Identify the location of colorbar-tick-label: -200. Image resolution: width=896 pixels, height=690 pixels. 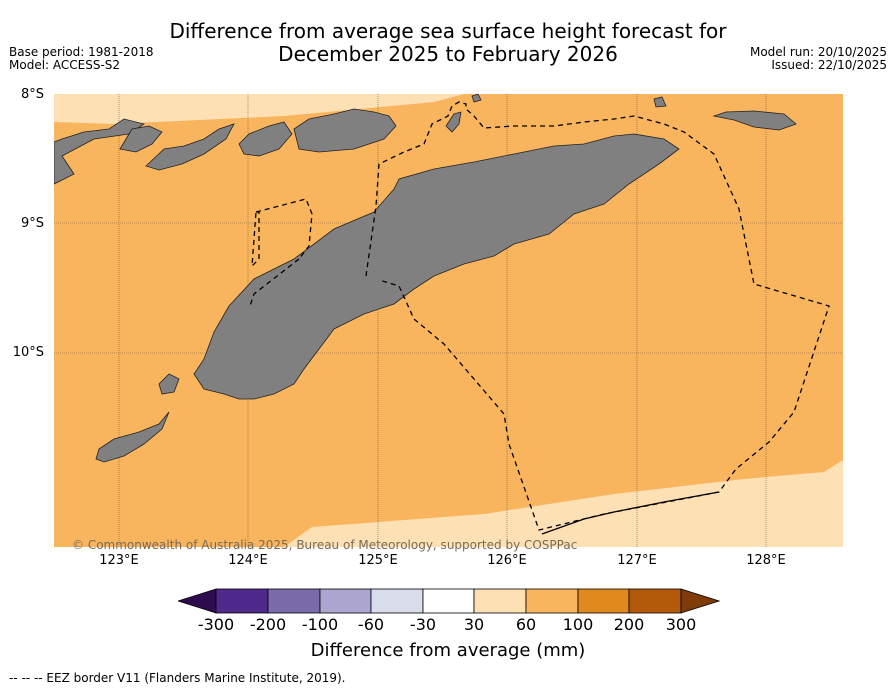
(268, 624).